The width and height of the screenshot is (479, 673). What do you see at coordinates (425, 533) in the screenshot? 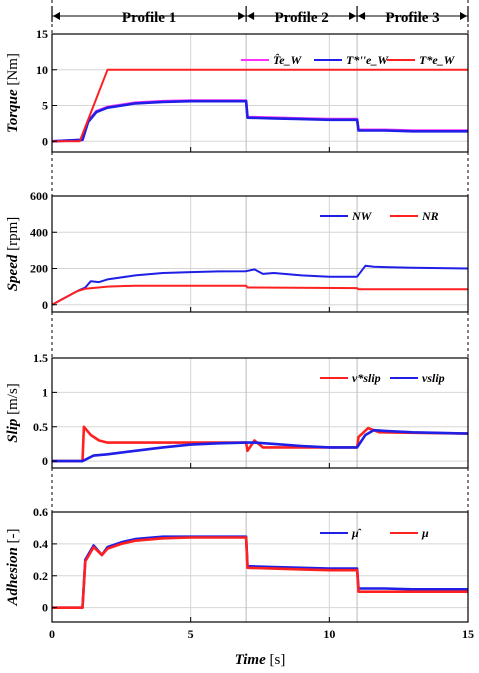
I see `legend-label: μ` at bounding box center [425, 533].